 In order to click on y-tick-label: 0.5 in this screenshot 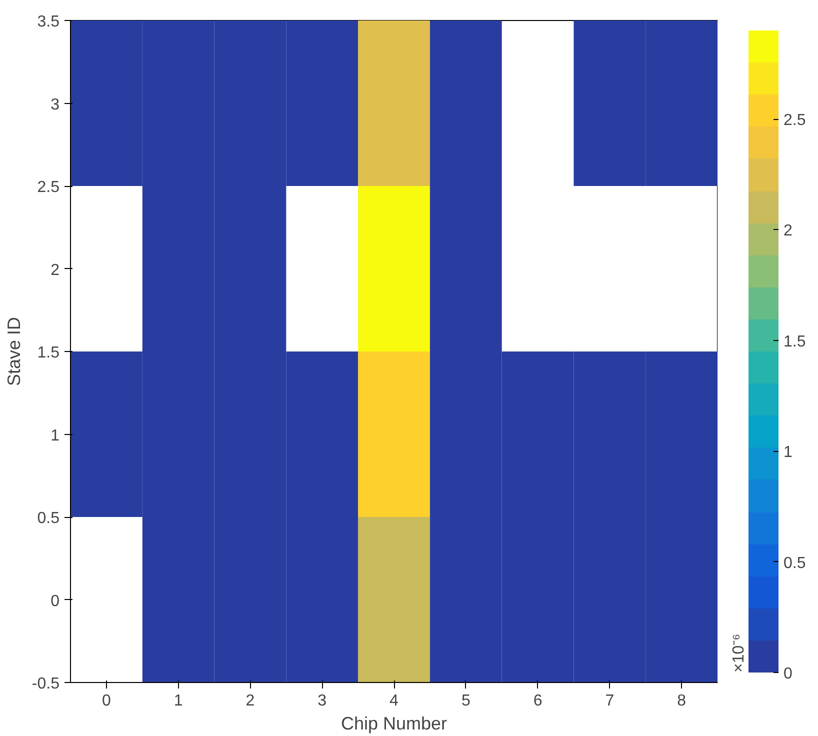, I will do `click(48, 518)`.